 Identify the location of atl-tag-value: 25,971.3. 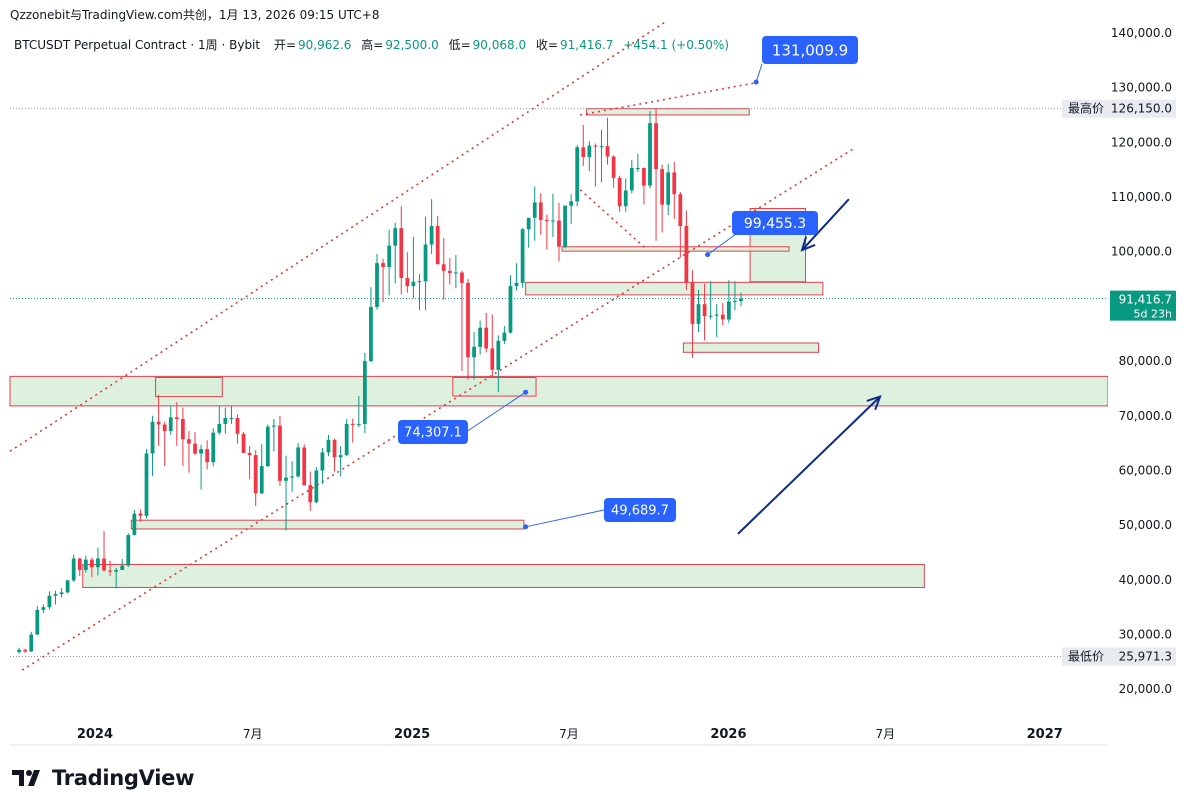
(1145, 657).